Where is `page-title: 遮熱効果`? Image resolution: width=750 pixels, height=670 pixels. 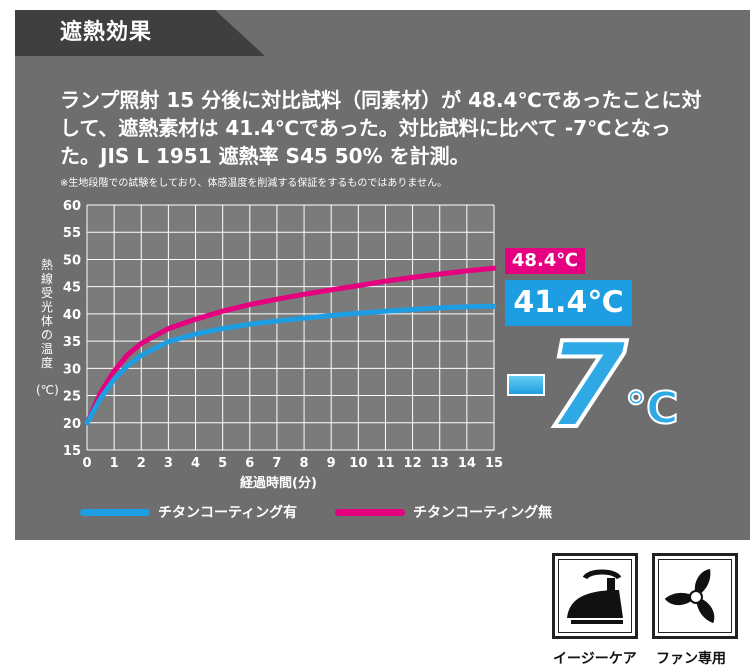
page-title: 遮熱効果 is located at coordinates (106, 32).